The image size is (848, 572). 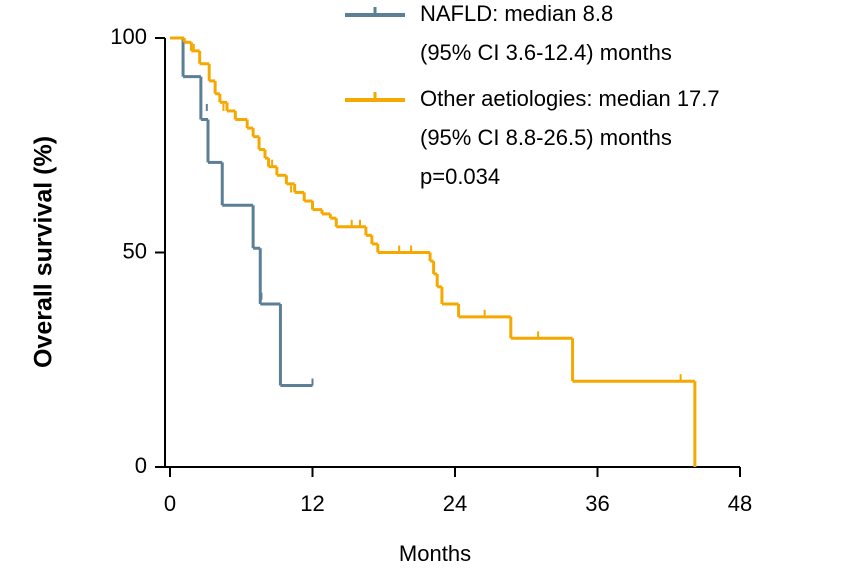 What do you see at coordinates (546, 137) in the screenshot?
I see `legend-label-detail: (95% CI 8.8-26.5) months` at bounding box center [546, 137].